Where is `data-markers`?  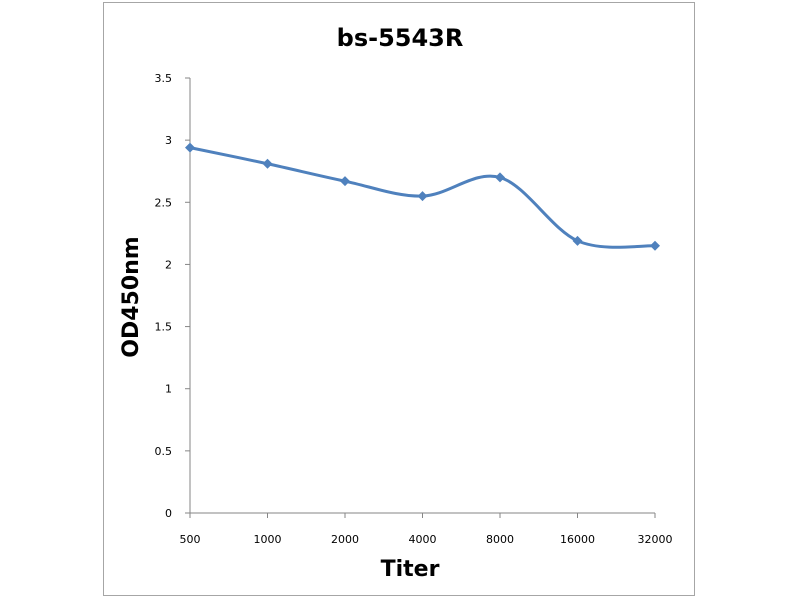
data-markers is located at coordinates (422, 196).